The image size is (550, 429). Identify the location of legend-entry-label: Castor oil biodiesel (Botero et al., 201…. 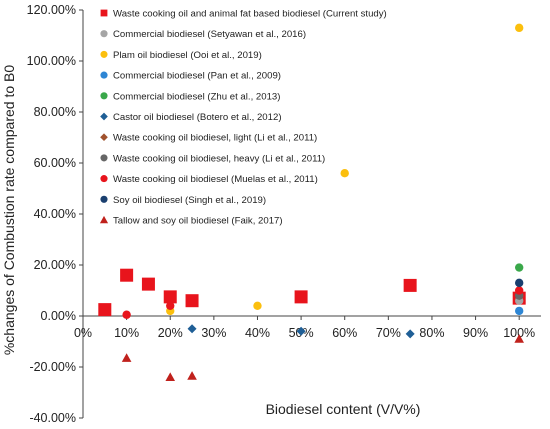
(197, 117).